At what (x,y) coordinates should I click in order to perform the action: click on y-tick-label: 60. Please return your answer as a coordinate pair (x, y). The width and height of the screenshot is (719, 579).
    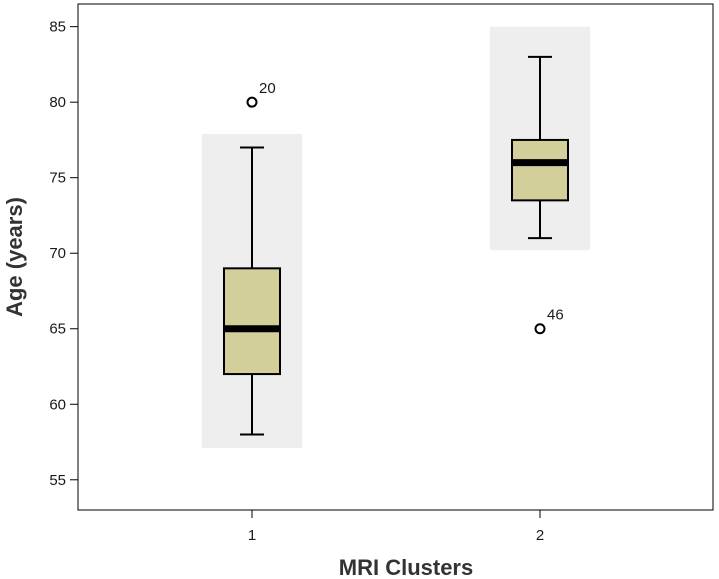
    Looking at the image, I should click on (57, 404).